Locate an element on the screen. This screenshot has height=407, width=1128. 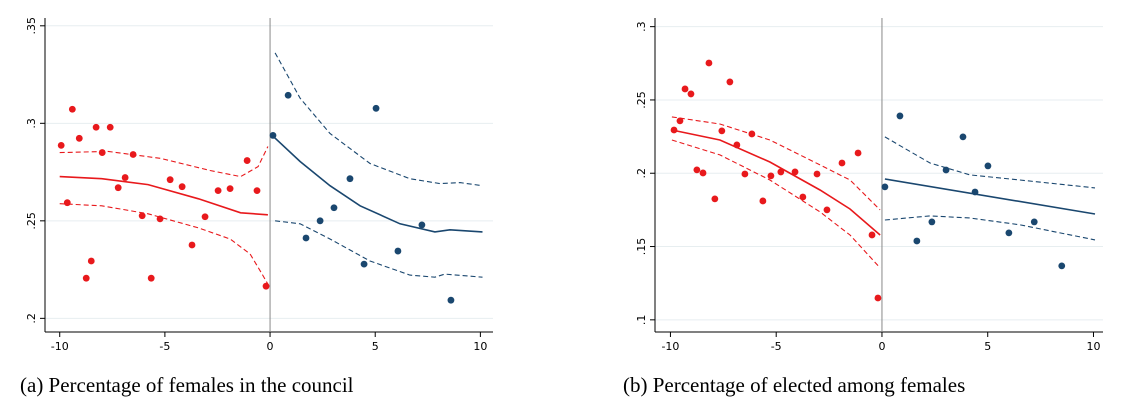
caption: (a) Percentage of females in the council is located at coordinates (187, 385).